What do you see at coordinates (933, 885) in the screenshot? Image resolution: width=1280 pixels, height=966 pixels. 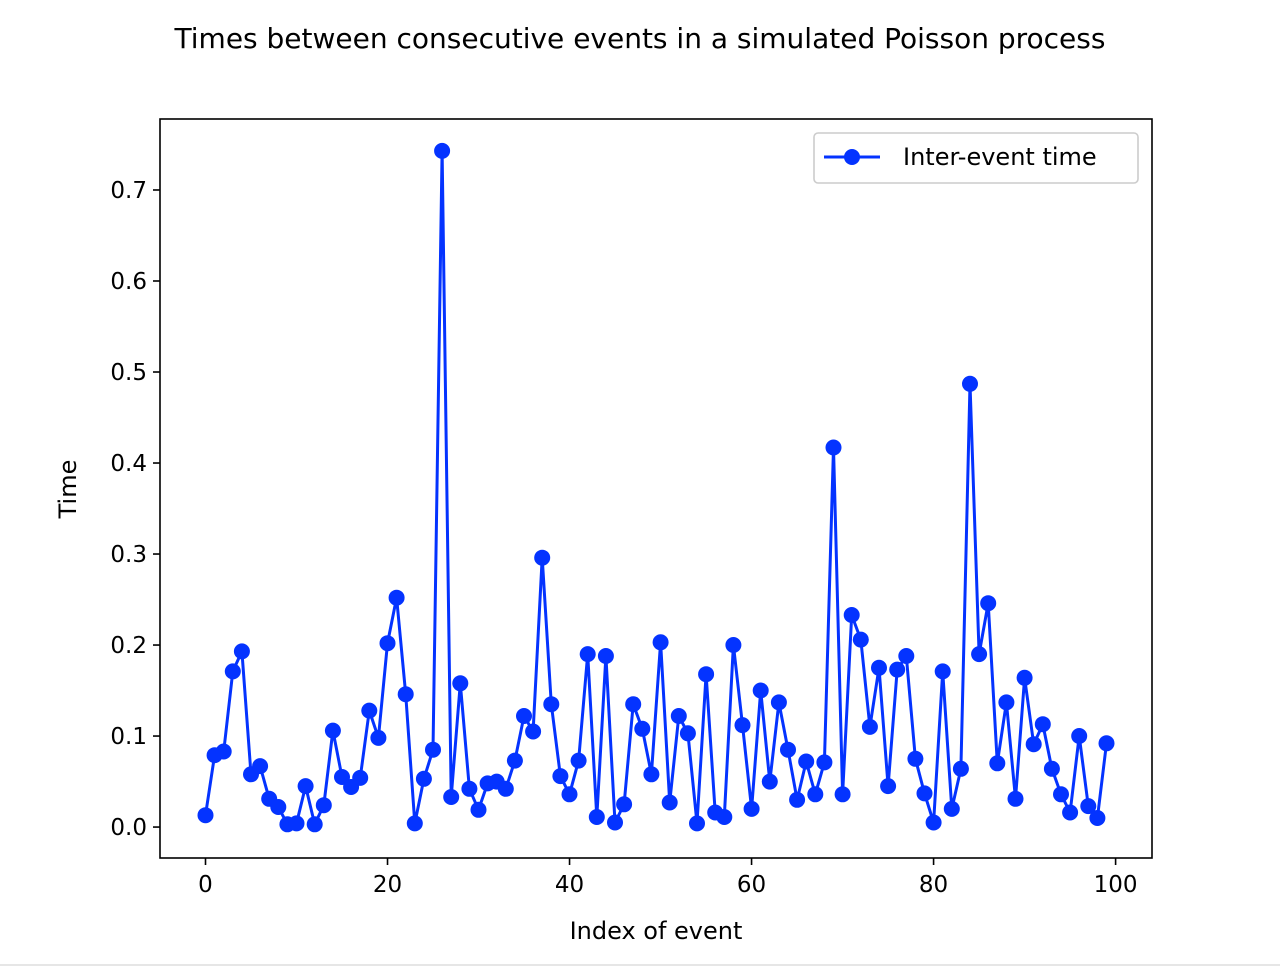 I see `x-tick-label: 80` at bounding box center [933, 885].